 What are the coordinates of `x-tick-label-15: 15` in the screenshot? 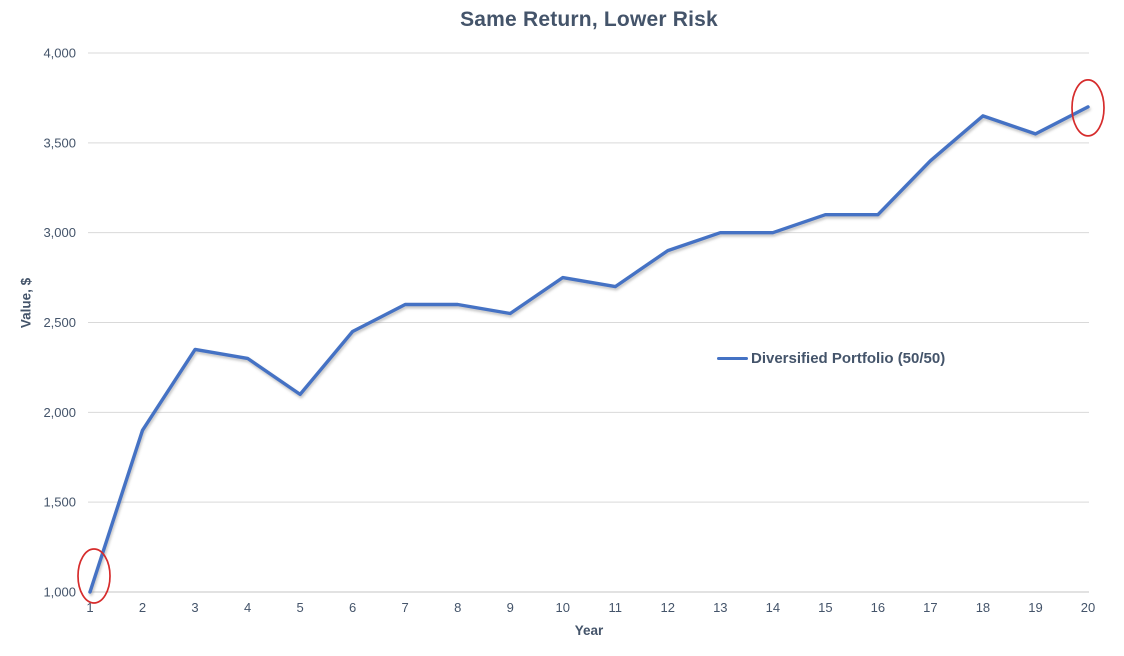 It's located at (825, 607).